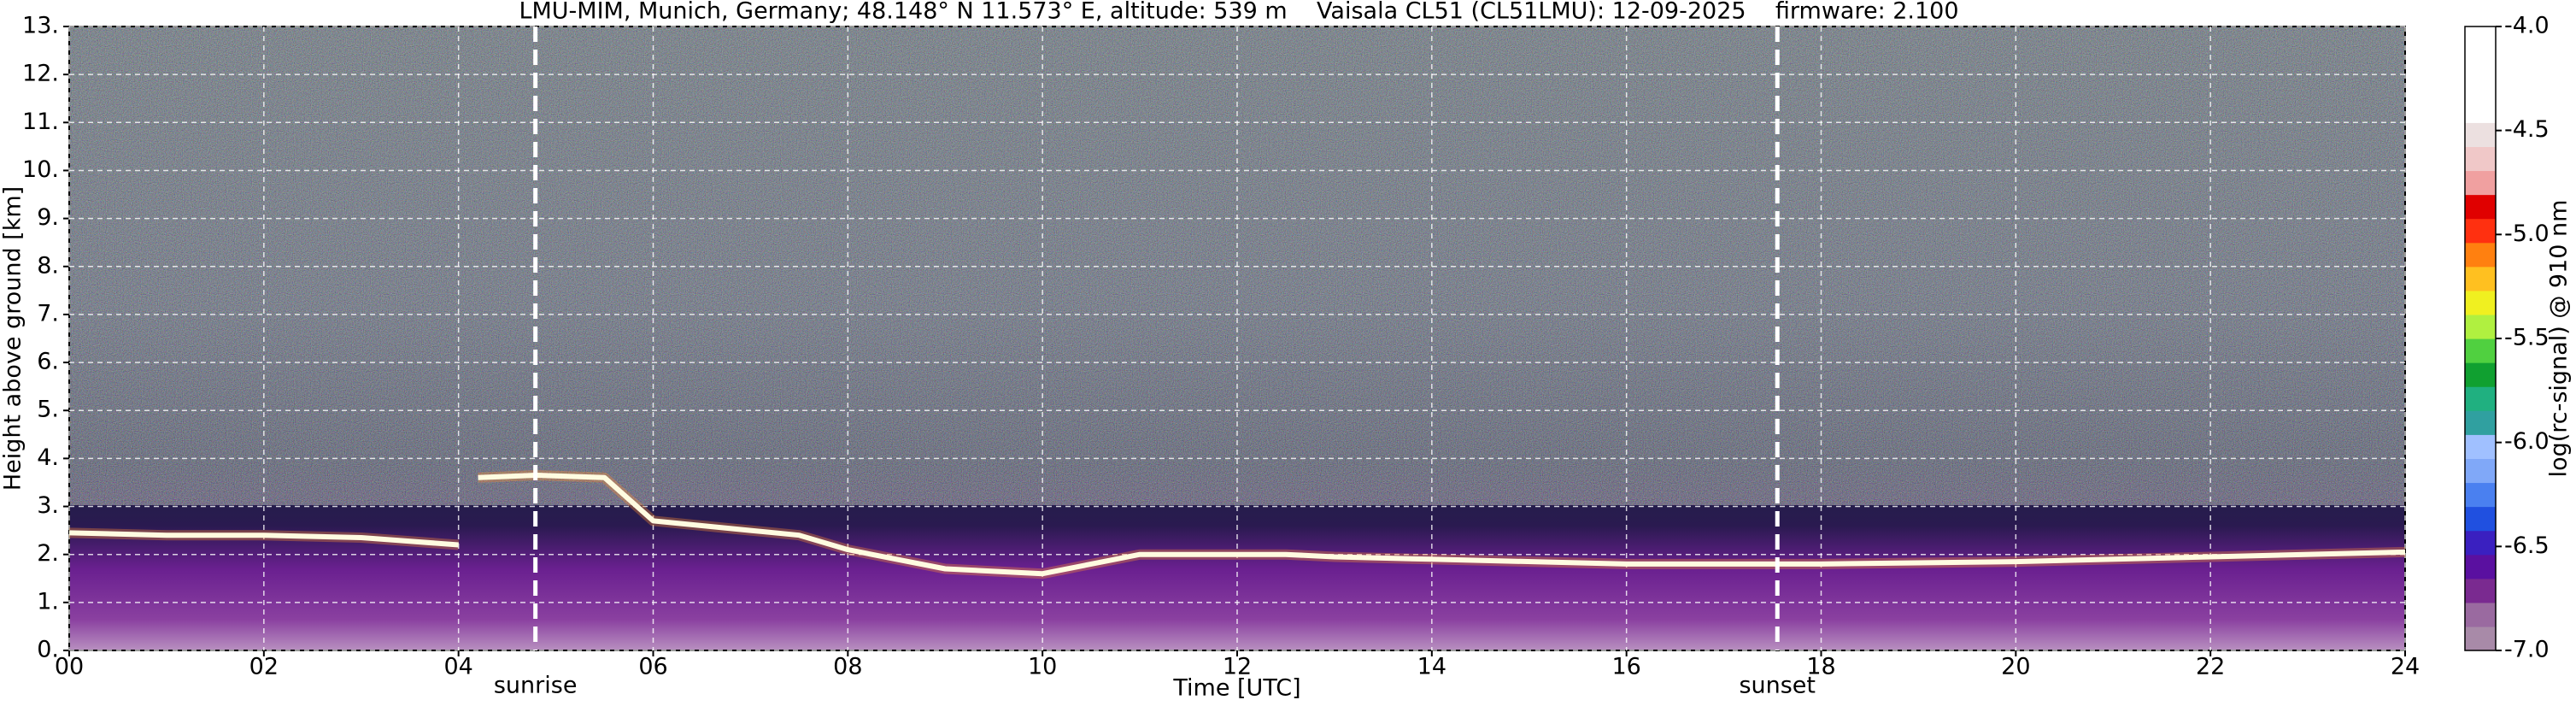 Image resolution: width=2576 pixels, height=706 pixels. Describe the element at coordinates (40, 26) in the screenshot. I see `y-tick-label: 13.` at that location.